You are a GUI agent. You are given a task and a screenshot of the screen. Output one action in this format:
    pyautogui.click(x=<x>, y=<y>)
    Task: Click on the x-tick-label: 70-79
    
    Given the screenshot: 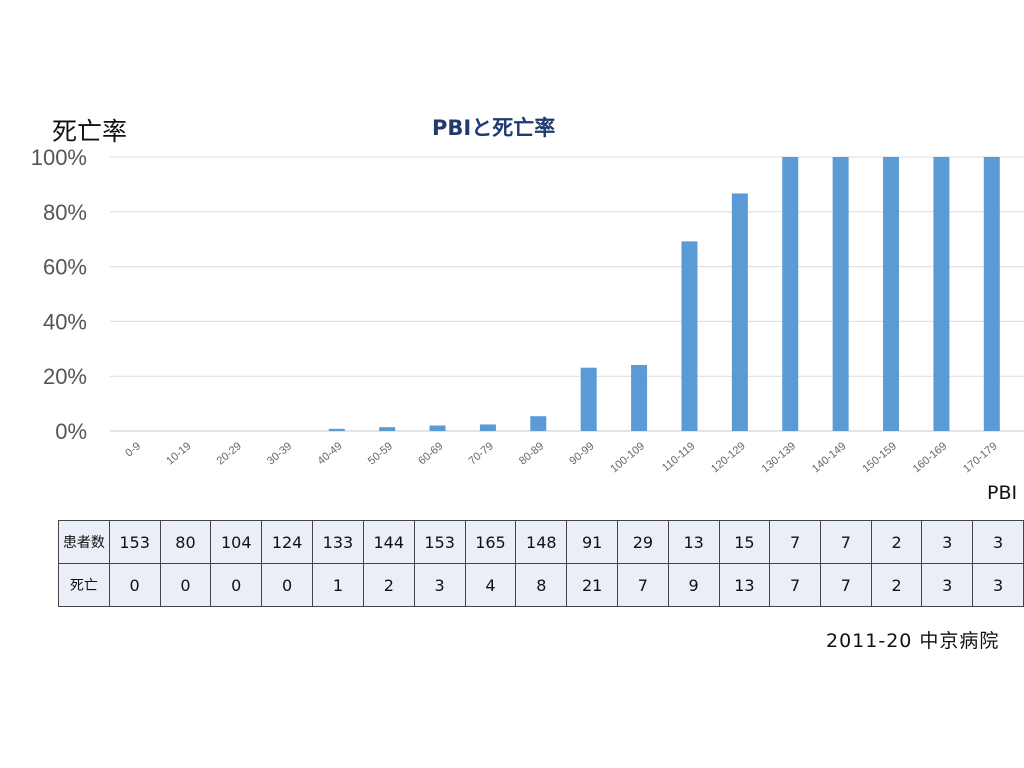 What is the action you would take?
    pyautogui.click(x=481, y=453)
    